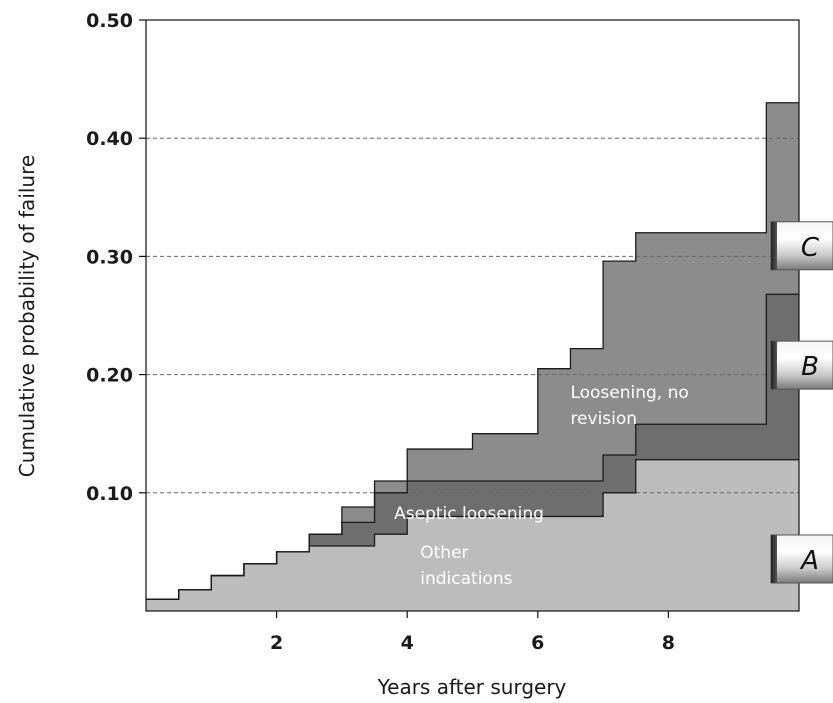 The height and width of the screenshot is (703, 833). I want to click on tab-c: C, so click(801, 246).